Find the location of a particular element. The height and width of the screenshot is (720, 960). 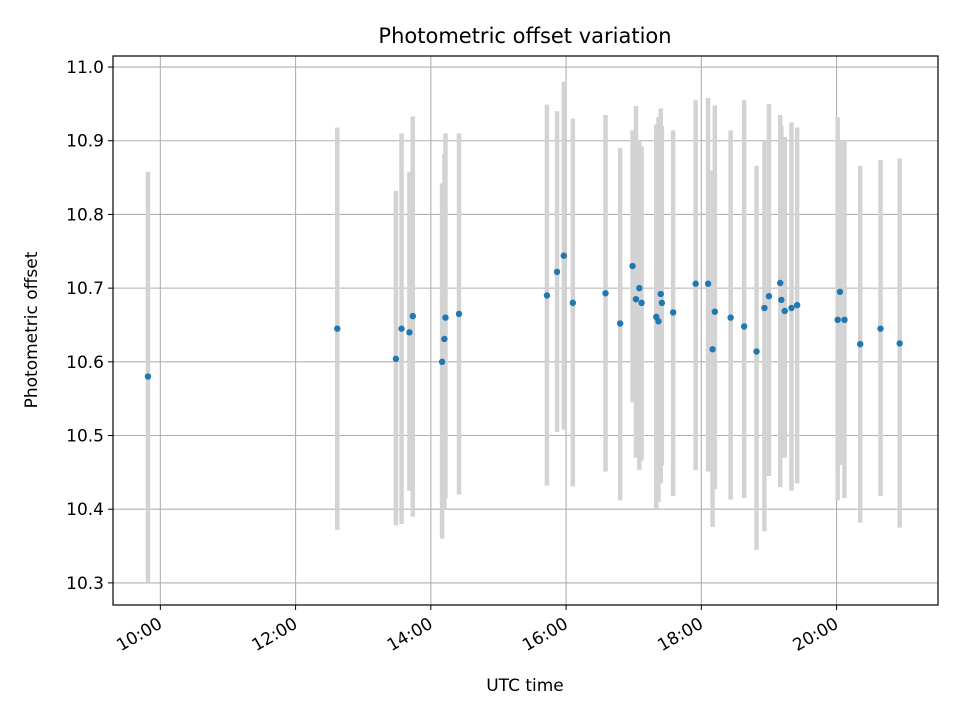

data-points is located at coordinates (523, 316).